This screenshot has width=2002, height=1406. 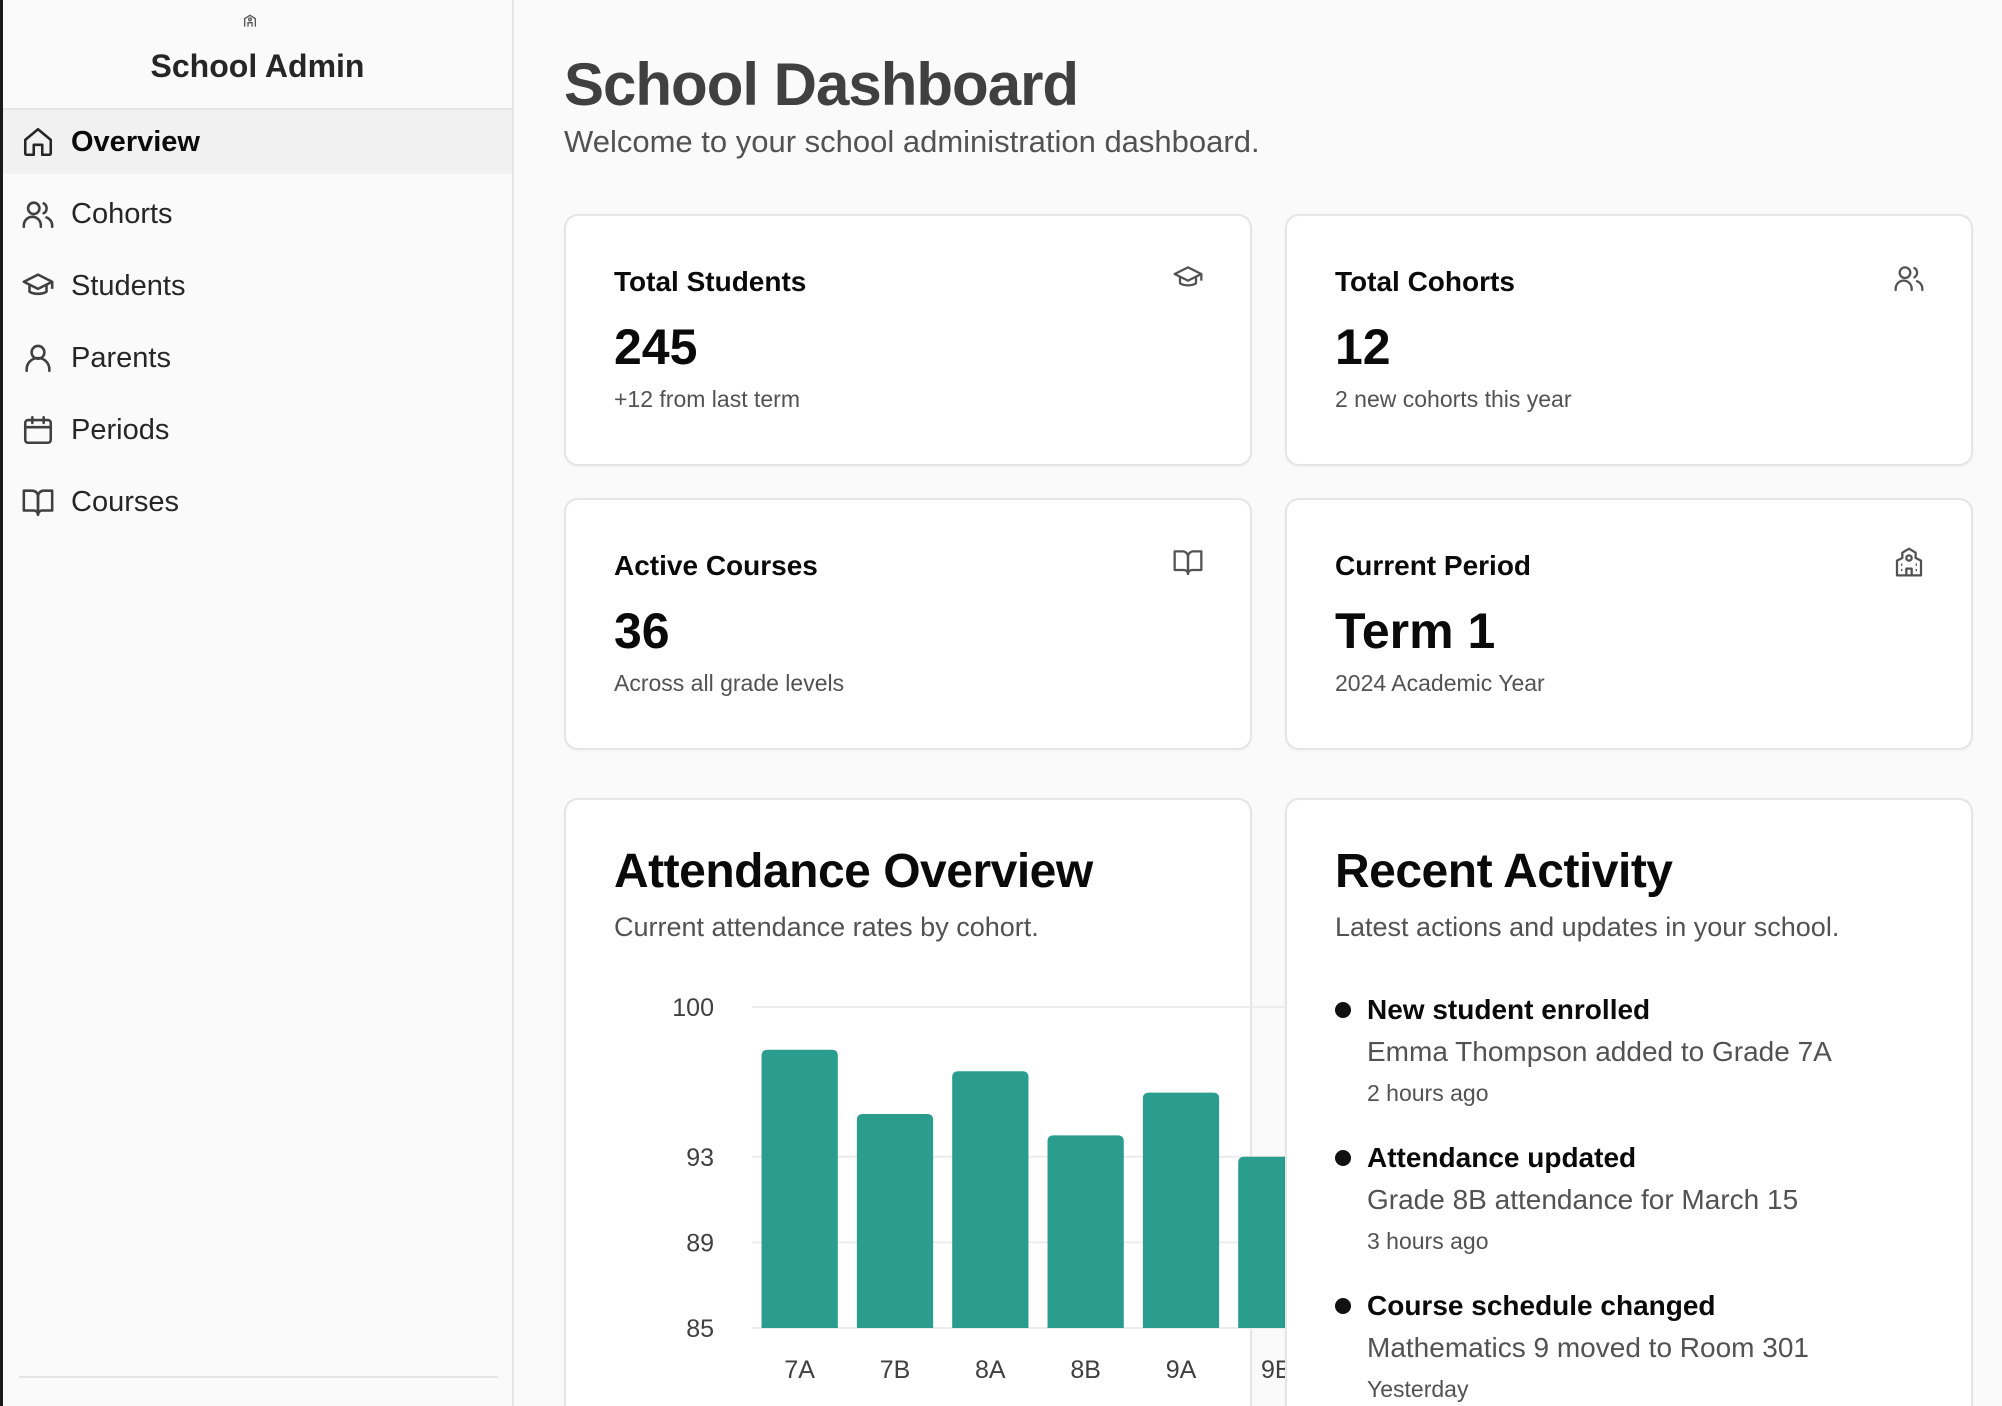 What do you see at coordinates (656, 347) in the screenshot?
I see `stat-value: 245` at bounding box center [656, 347].